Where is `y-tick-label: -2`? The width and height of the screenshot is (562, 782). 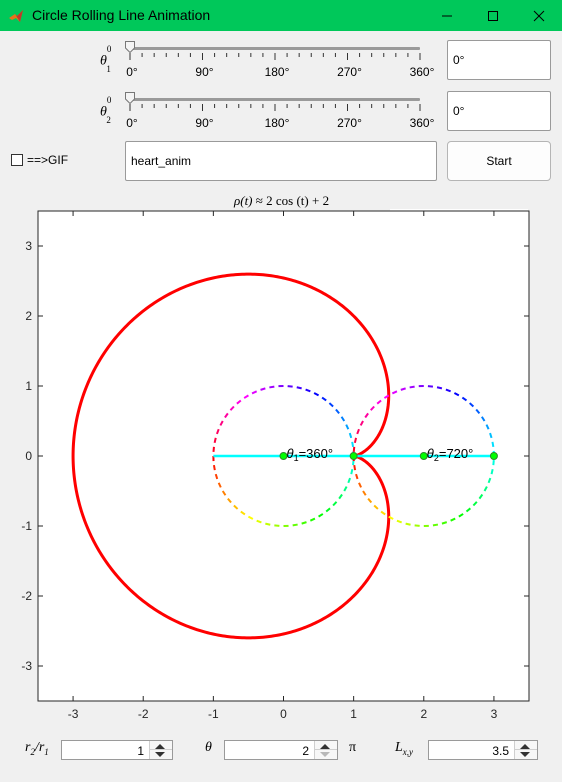 y-tick-label: -2 is located at coordinates (26, 596).